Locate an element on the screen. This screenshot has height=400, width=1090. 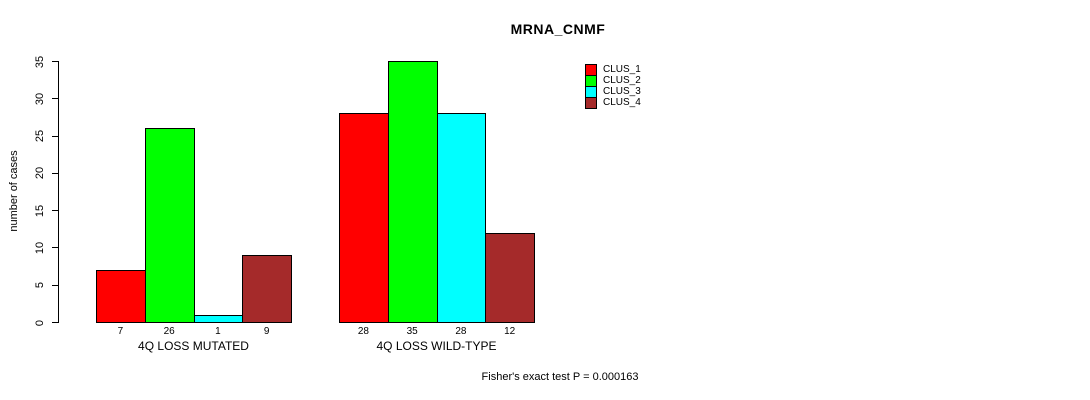
legend-label: CLUS_3 is located at coordinates (622, 91).